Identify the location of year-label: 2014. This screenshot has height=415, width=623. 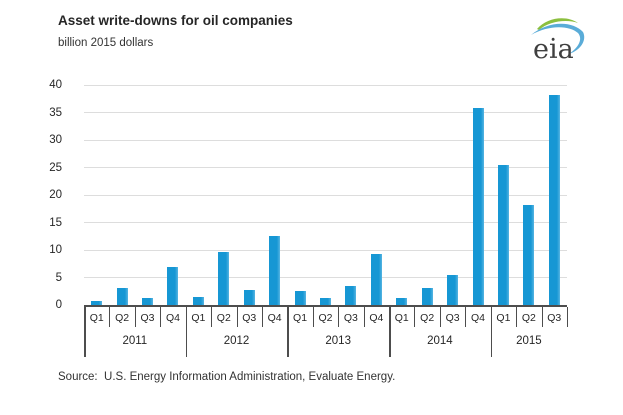
(440, 341).